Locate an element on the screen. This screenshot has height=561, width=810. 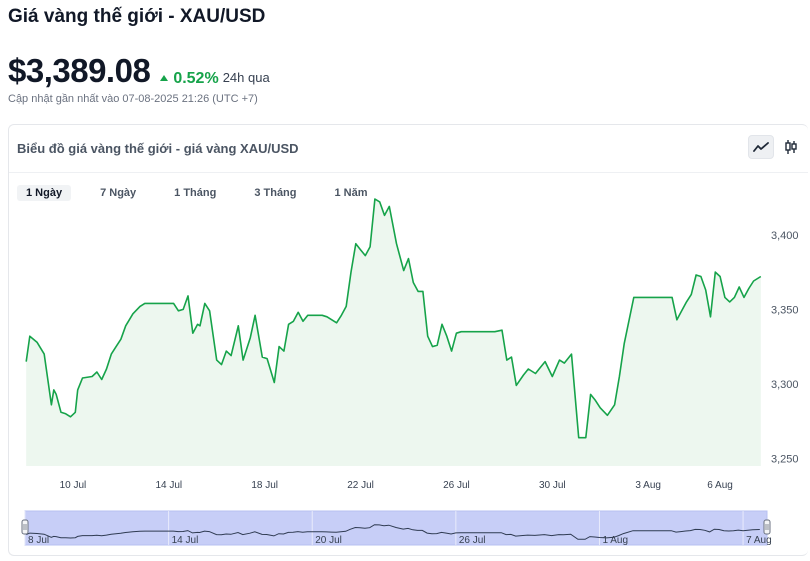
range-tabs: 1 Ngày 7 Ngày 1 Tháng 3 Tháng 1 Năm is located at coordinates (207, 193).